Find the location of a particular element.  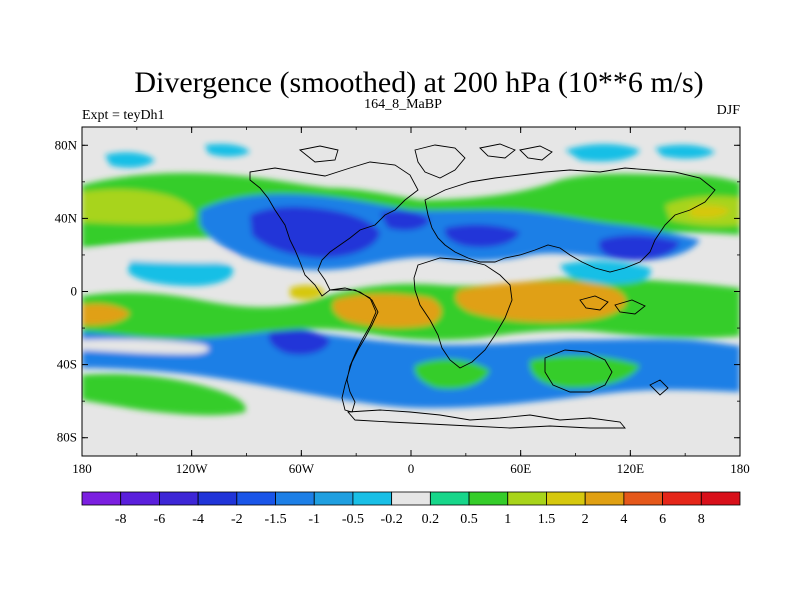

colorbar-label: -1.5 is located at coordinates (275, 519).